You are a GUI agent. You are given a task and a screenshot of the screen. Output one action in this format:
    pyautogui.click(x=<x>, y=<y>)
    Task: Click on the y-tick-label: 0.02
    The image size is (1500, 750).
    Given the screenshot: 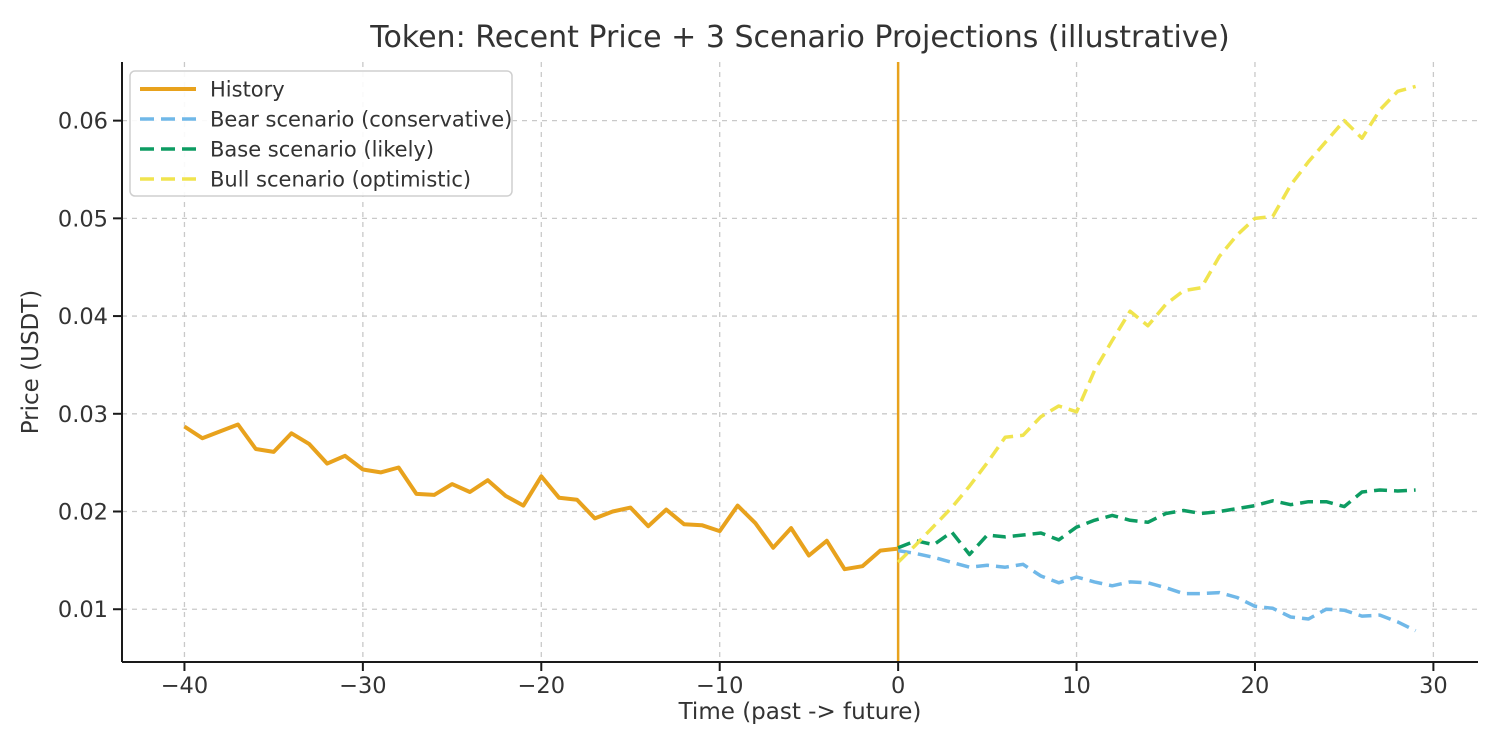 What is the action you would take?
    pyautogui.click(x=83, y=513)
    